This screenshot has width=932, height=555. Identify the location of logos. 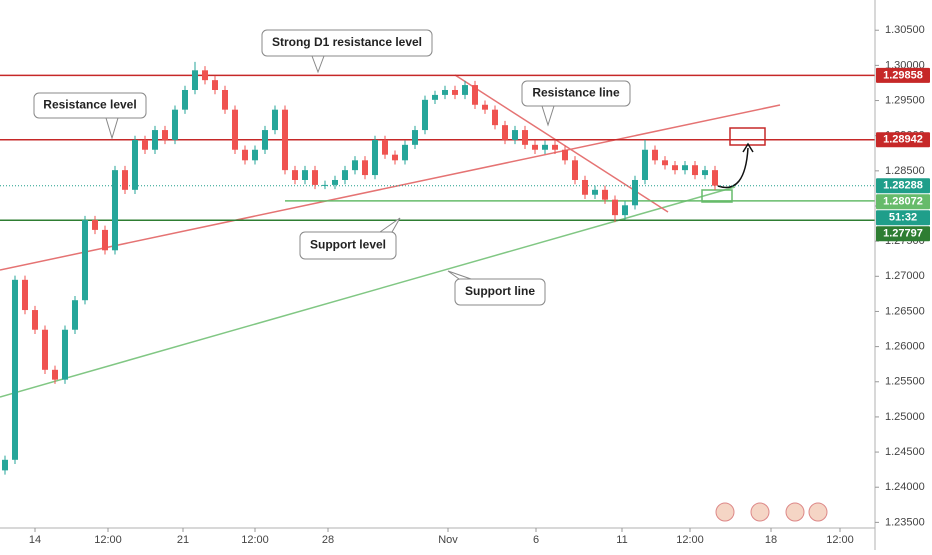
(771, 512).